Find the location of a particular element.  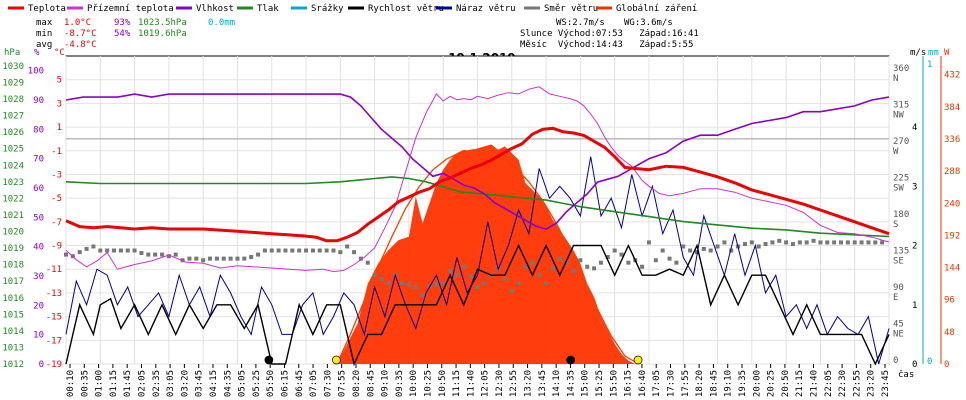

pct-tick-label: 20 is located at coordinates (38, 306).